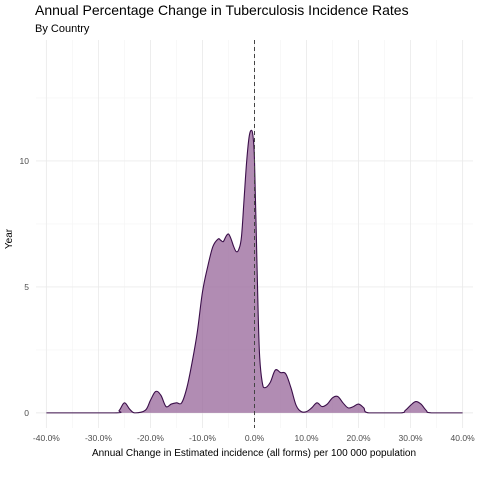 Image resolution: width=480 pixels, height=480 pixels. Describe the element at coordinates (306, 438) in the screenshot. I see `x-tick-label: 10.0%` at that location.